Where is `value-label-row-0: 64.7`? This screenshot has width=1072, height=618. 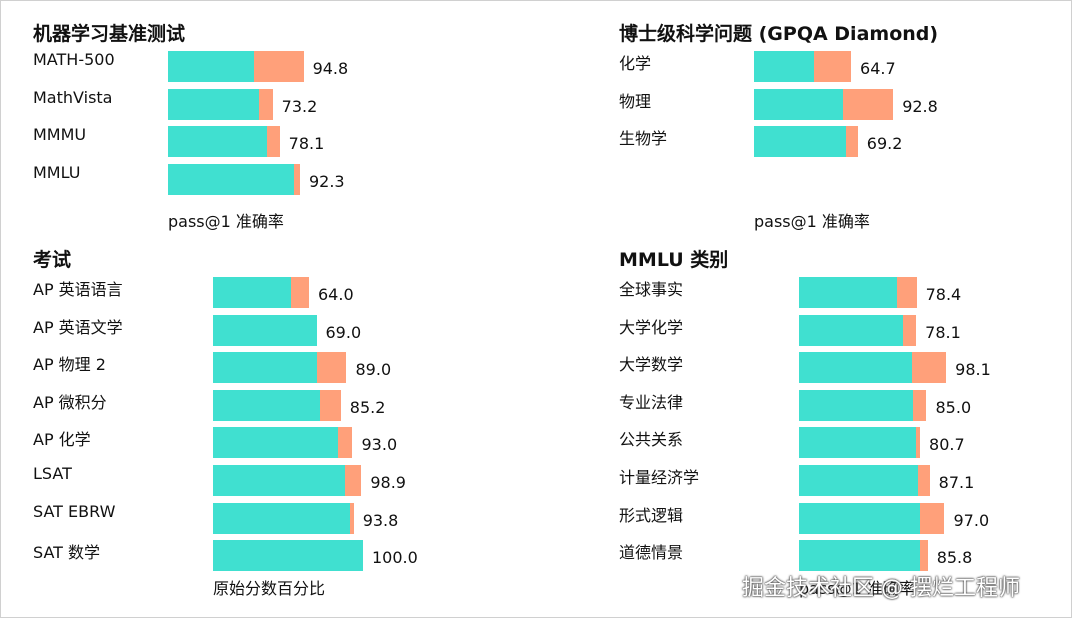 value-label-row-0: 64.7 is located at coordinates (878, 68).